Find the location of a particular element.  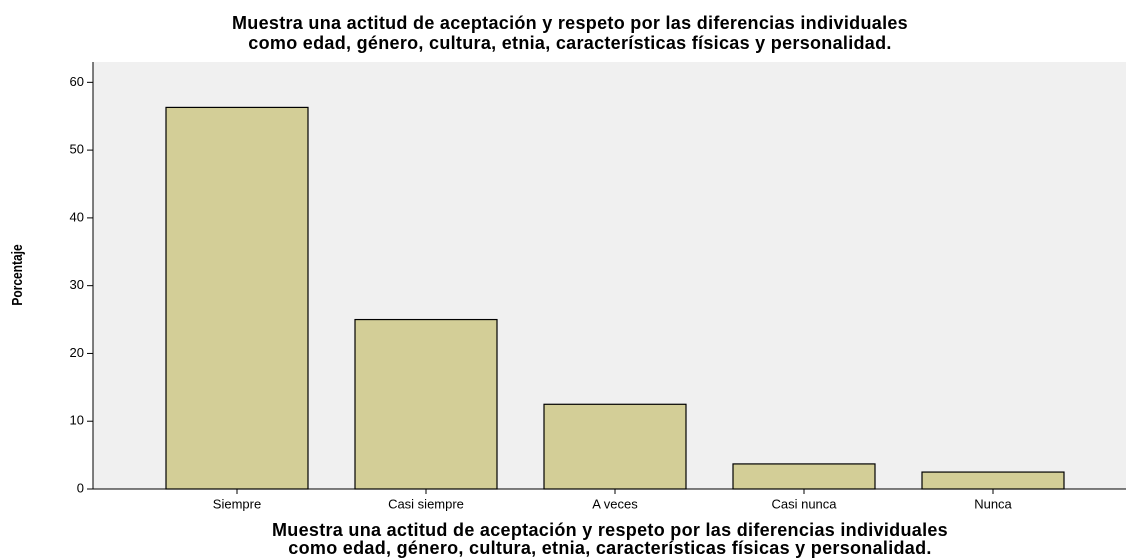

y-tick-label: 60 is located at coordinates (77, 81).